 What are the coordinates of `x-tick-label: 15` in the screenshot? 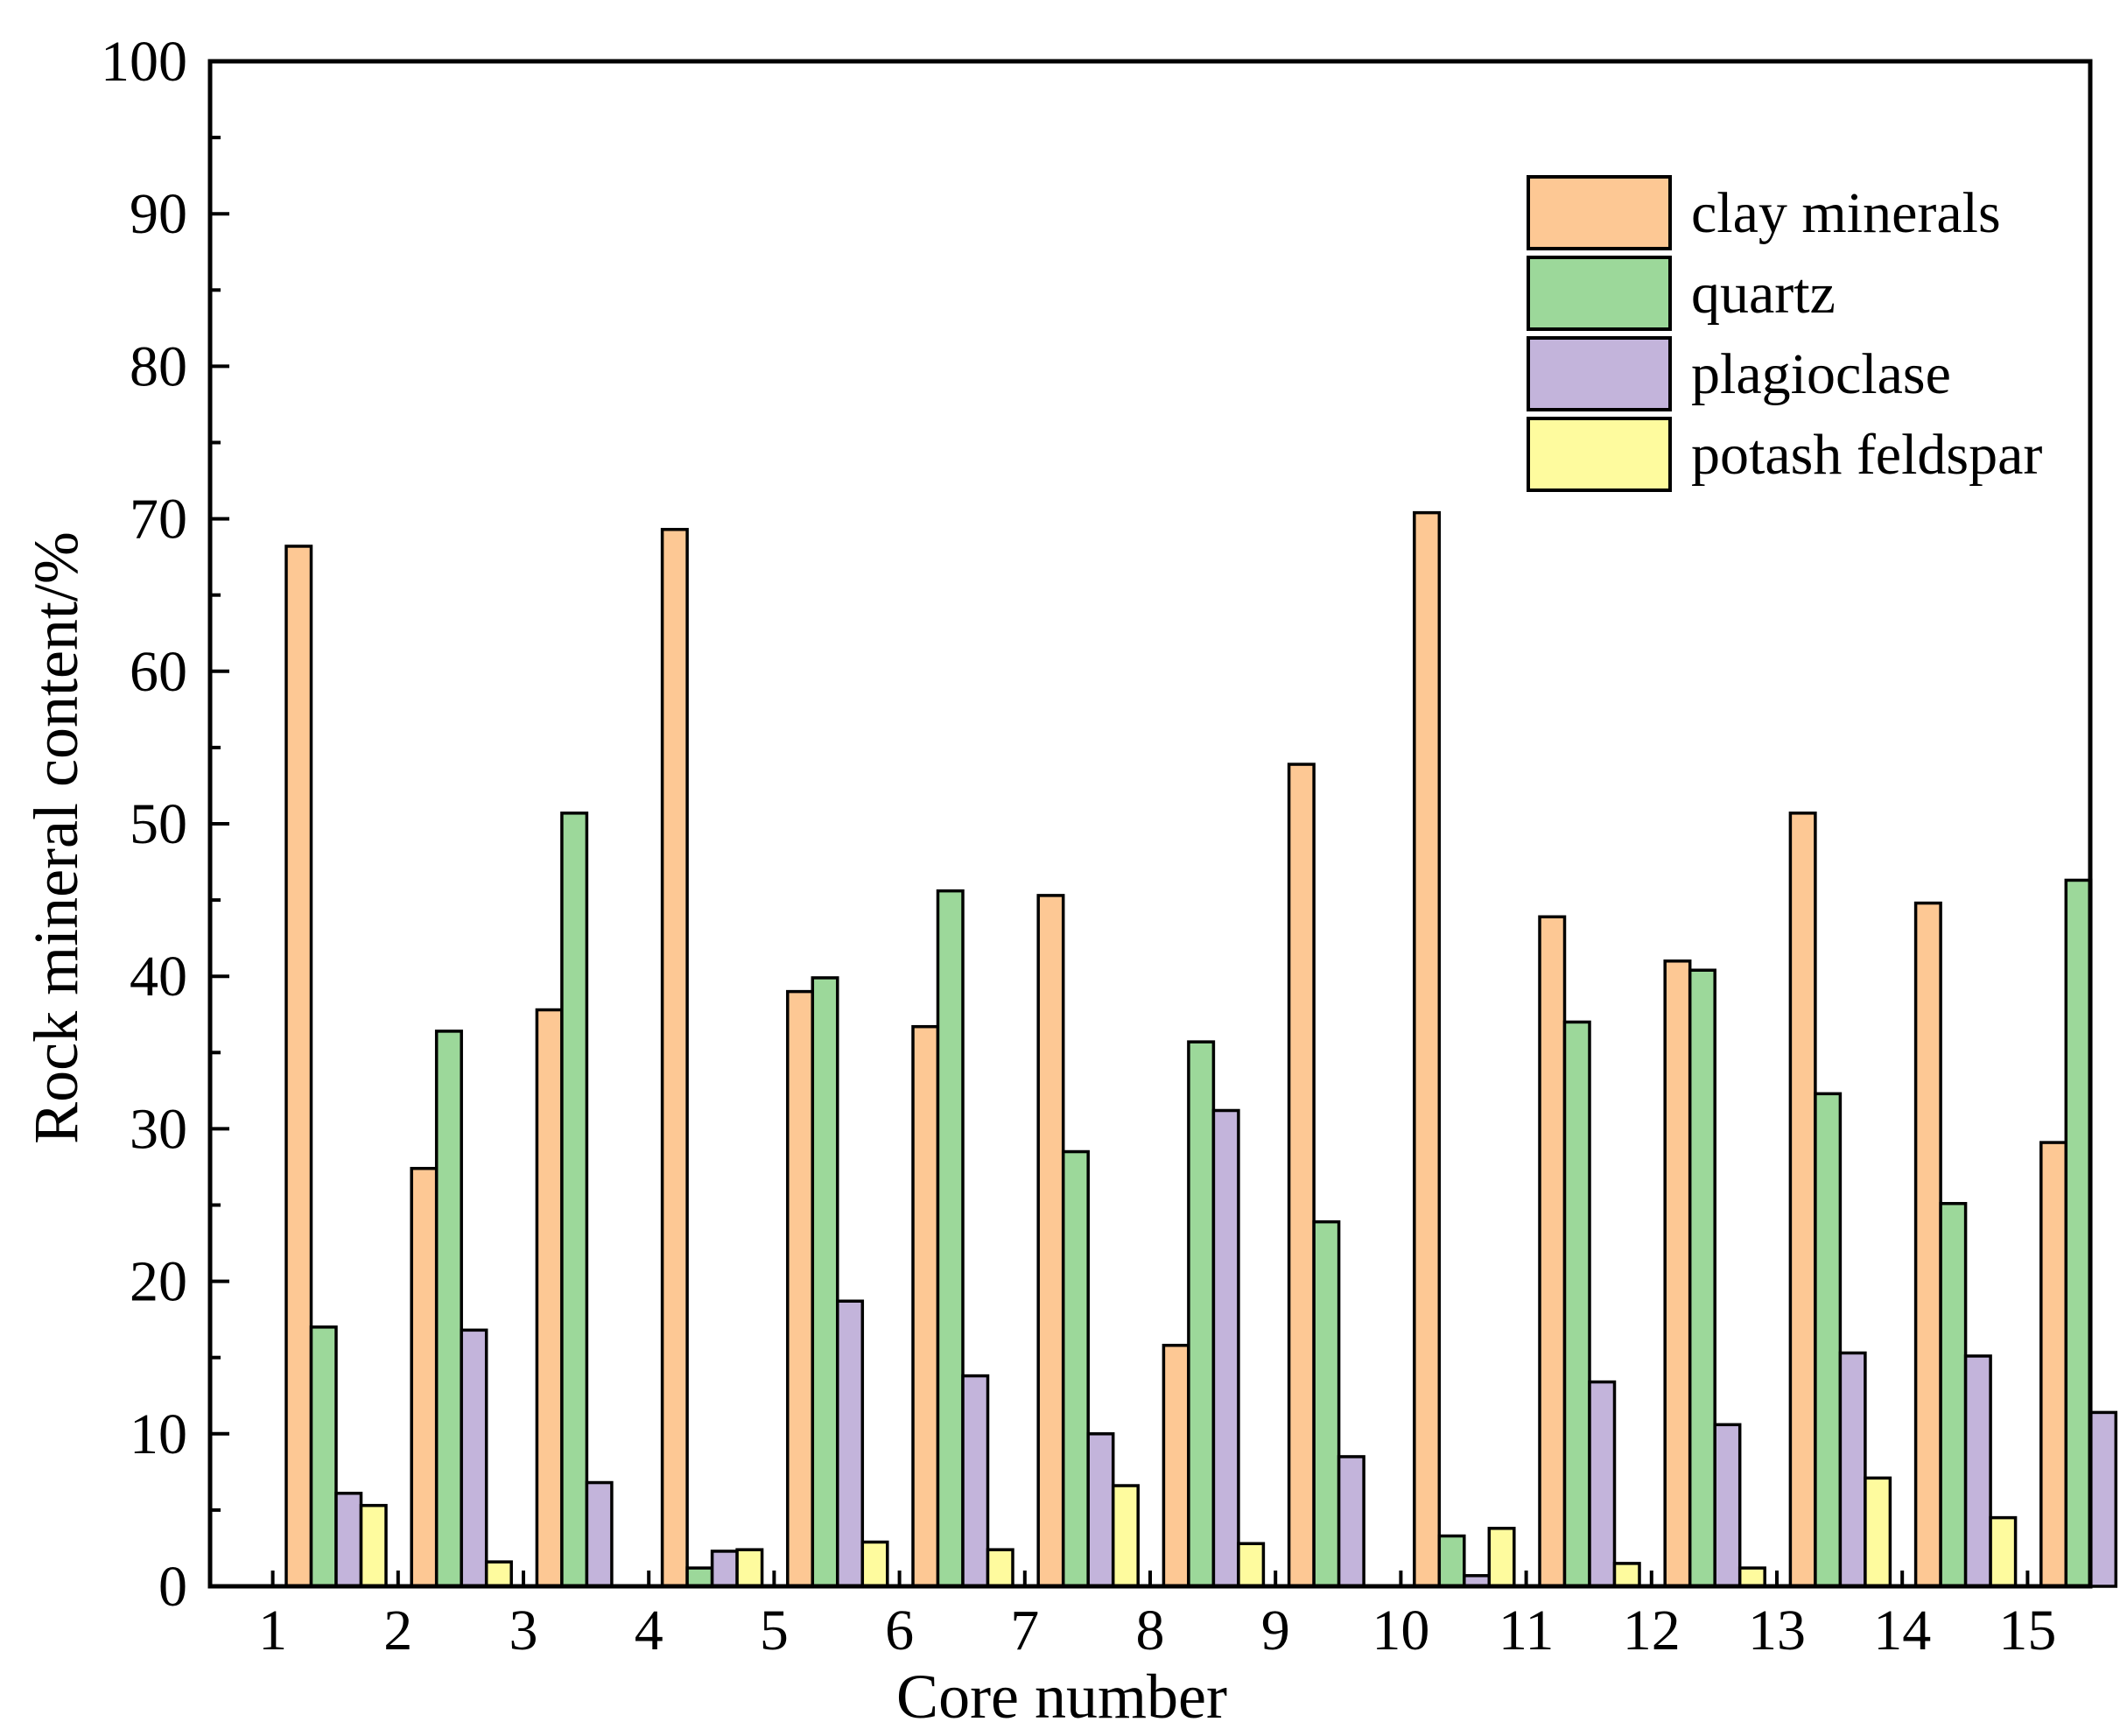 It's located at (2027, 1630).